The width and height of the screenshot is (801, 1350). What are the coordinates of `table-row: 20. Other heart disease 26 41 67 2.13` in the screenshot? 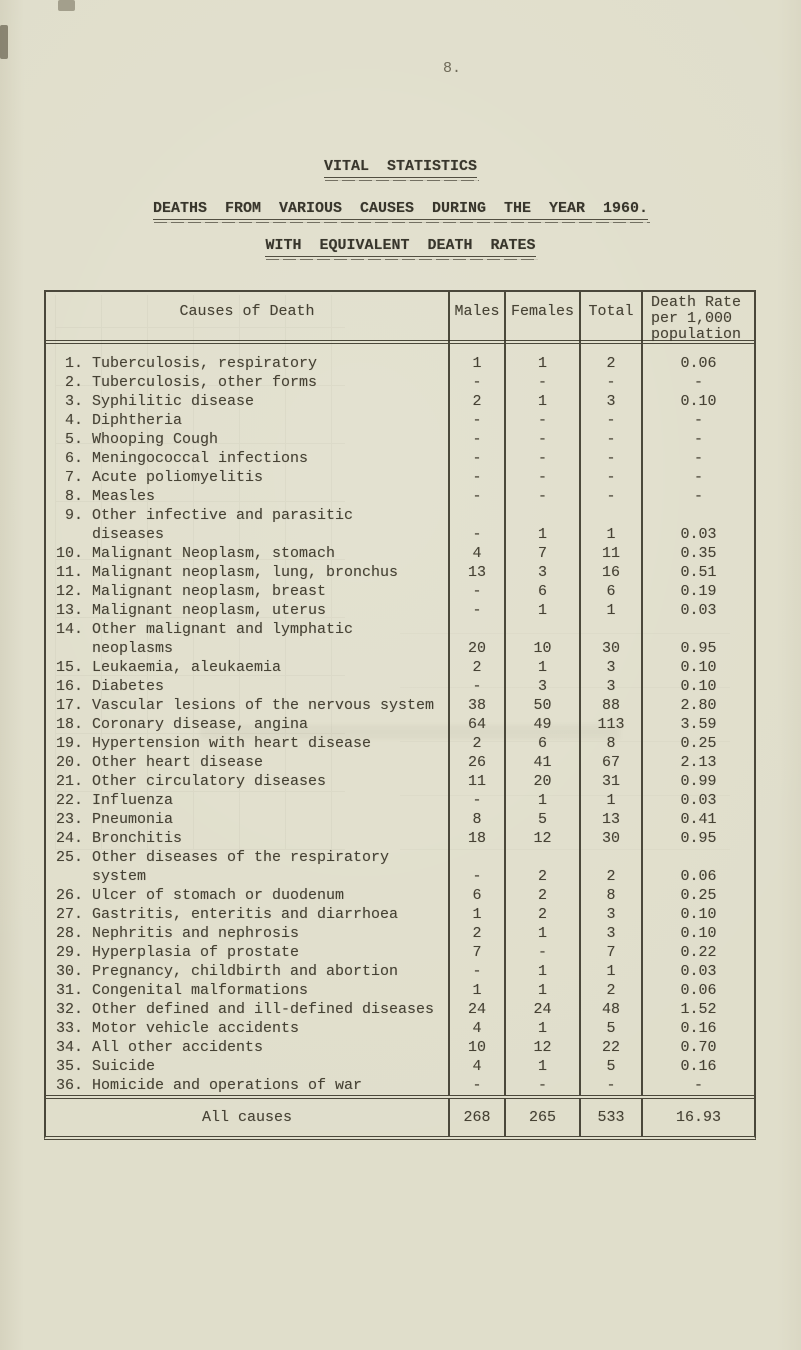 It's located at (400, 762).